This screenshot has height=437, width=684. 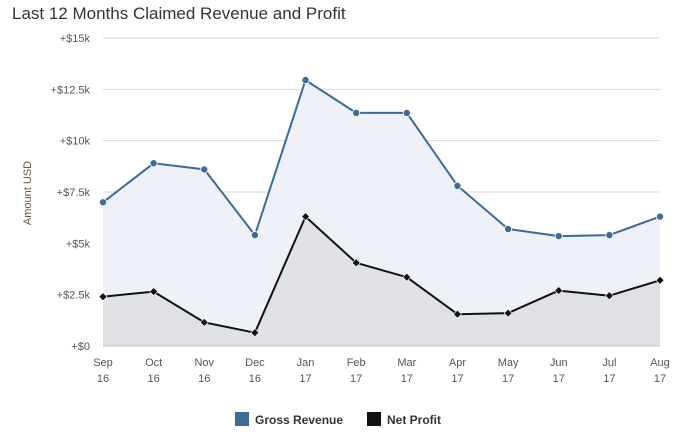 I want to click on legend-label-net-profit: Net Profit, so click(x=414, y=420).